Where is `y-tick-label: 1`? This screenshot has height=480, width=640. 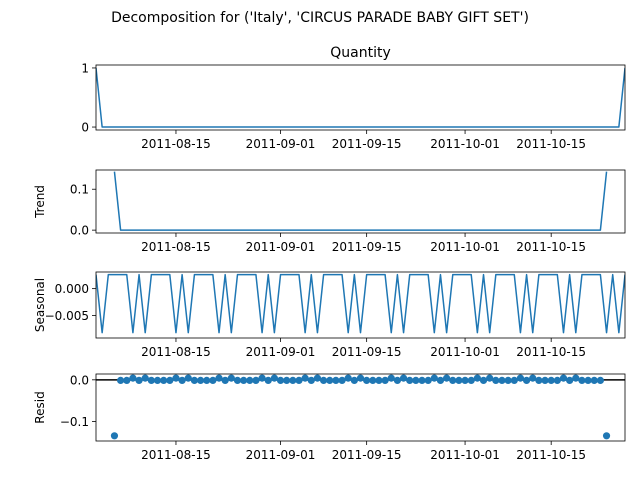 y-tick-label: 1 is located at coordinates (85, 68).